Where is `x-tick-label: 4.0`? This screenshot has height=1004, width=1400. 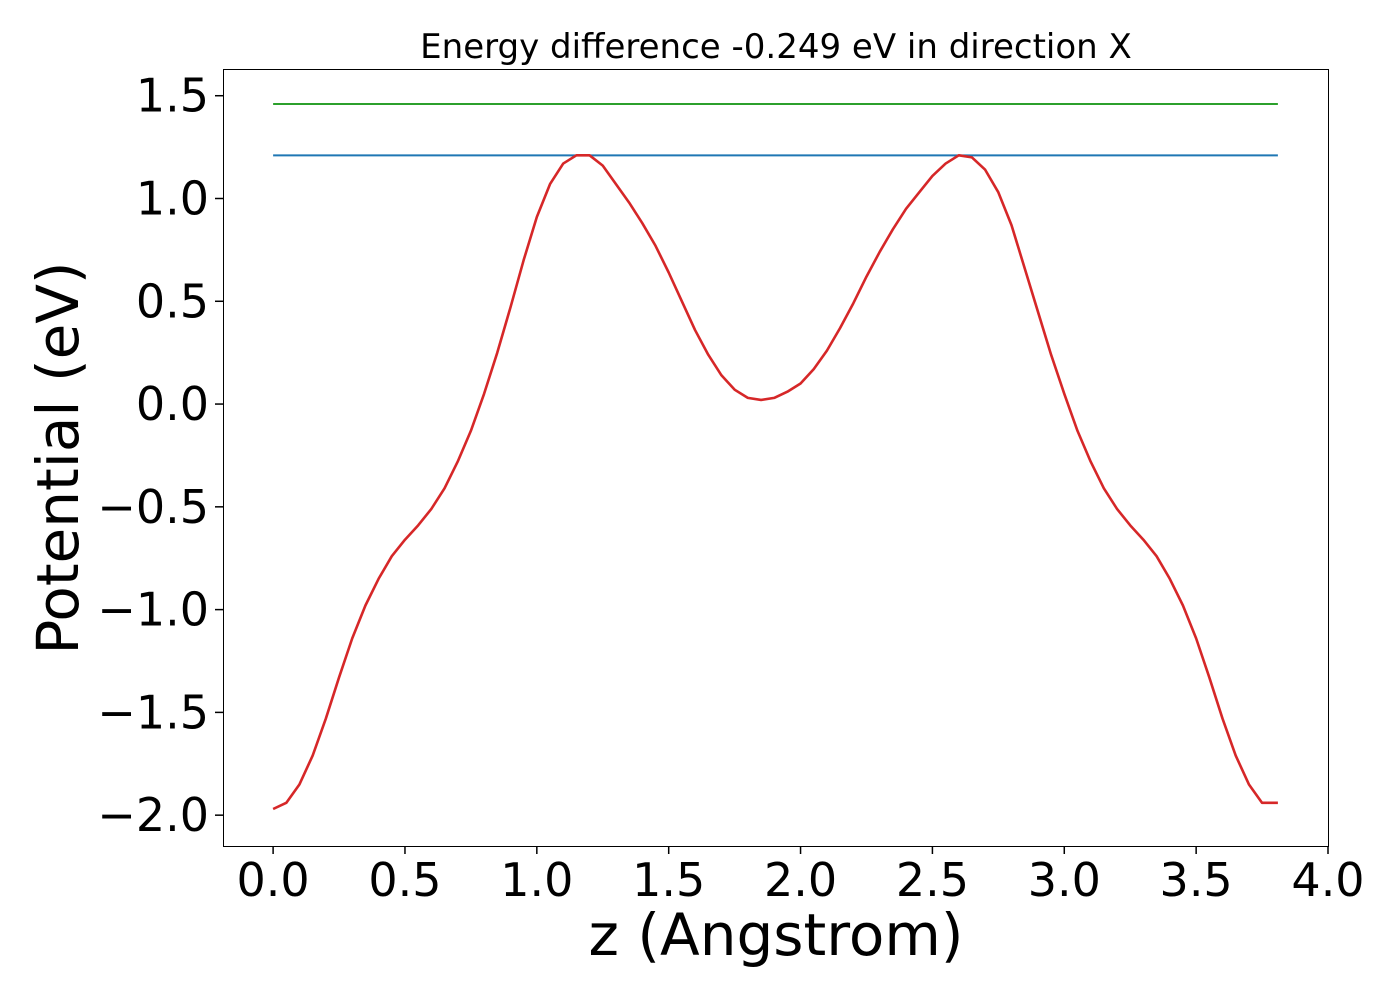
x-tick-label: 4.0 is located at coordinates (1327, 880).